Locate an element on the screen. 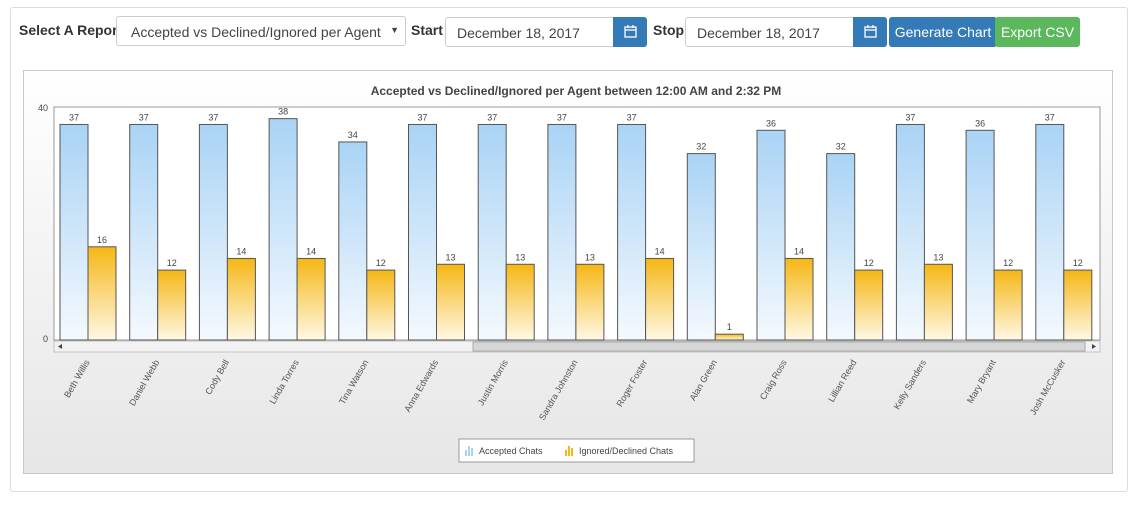 The width and height of the screenshot is (1136, 507). x-tick-label: Craig Ross is located at coordinates (773, 380).